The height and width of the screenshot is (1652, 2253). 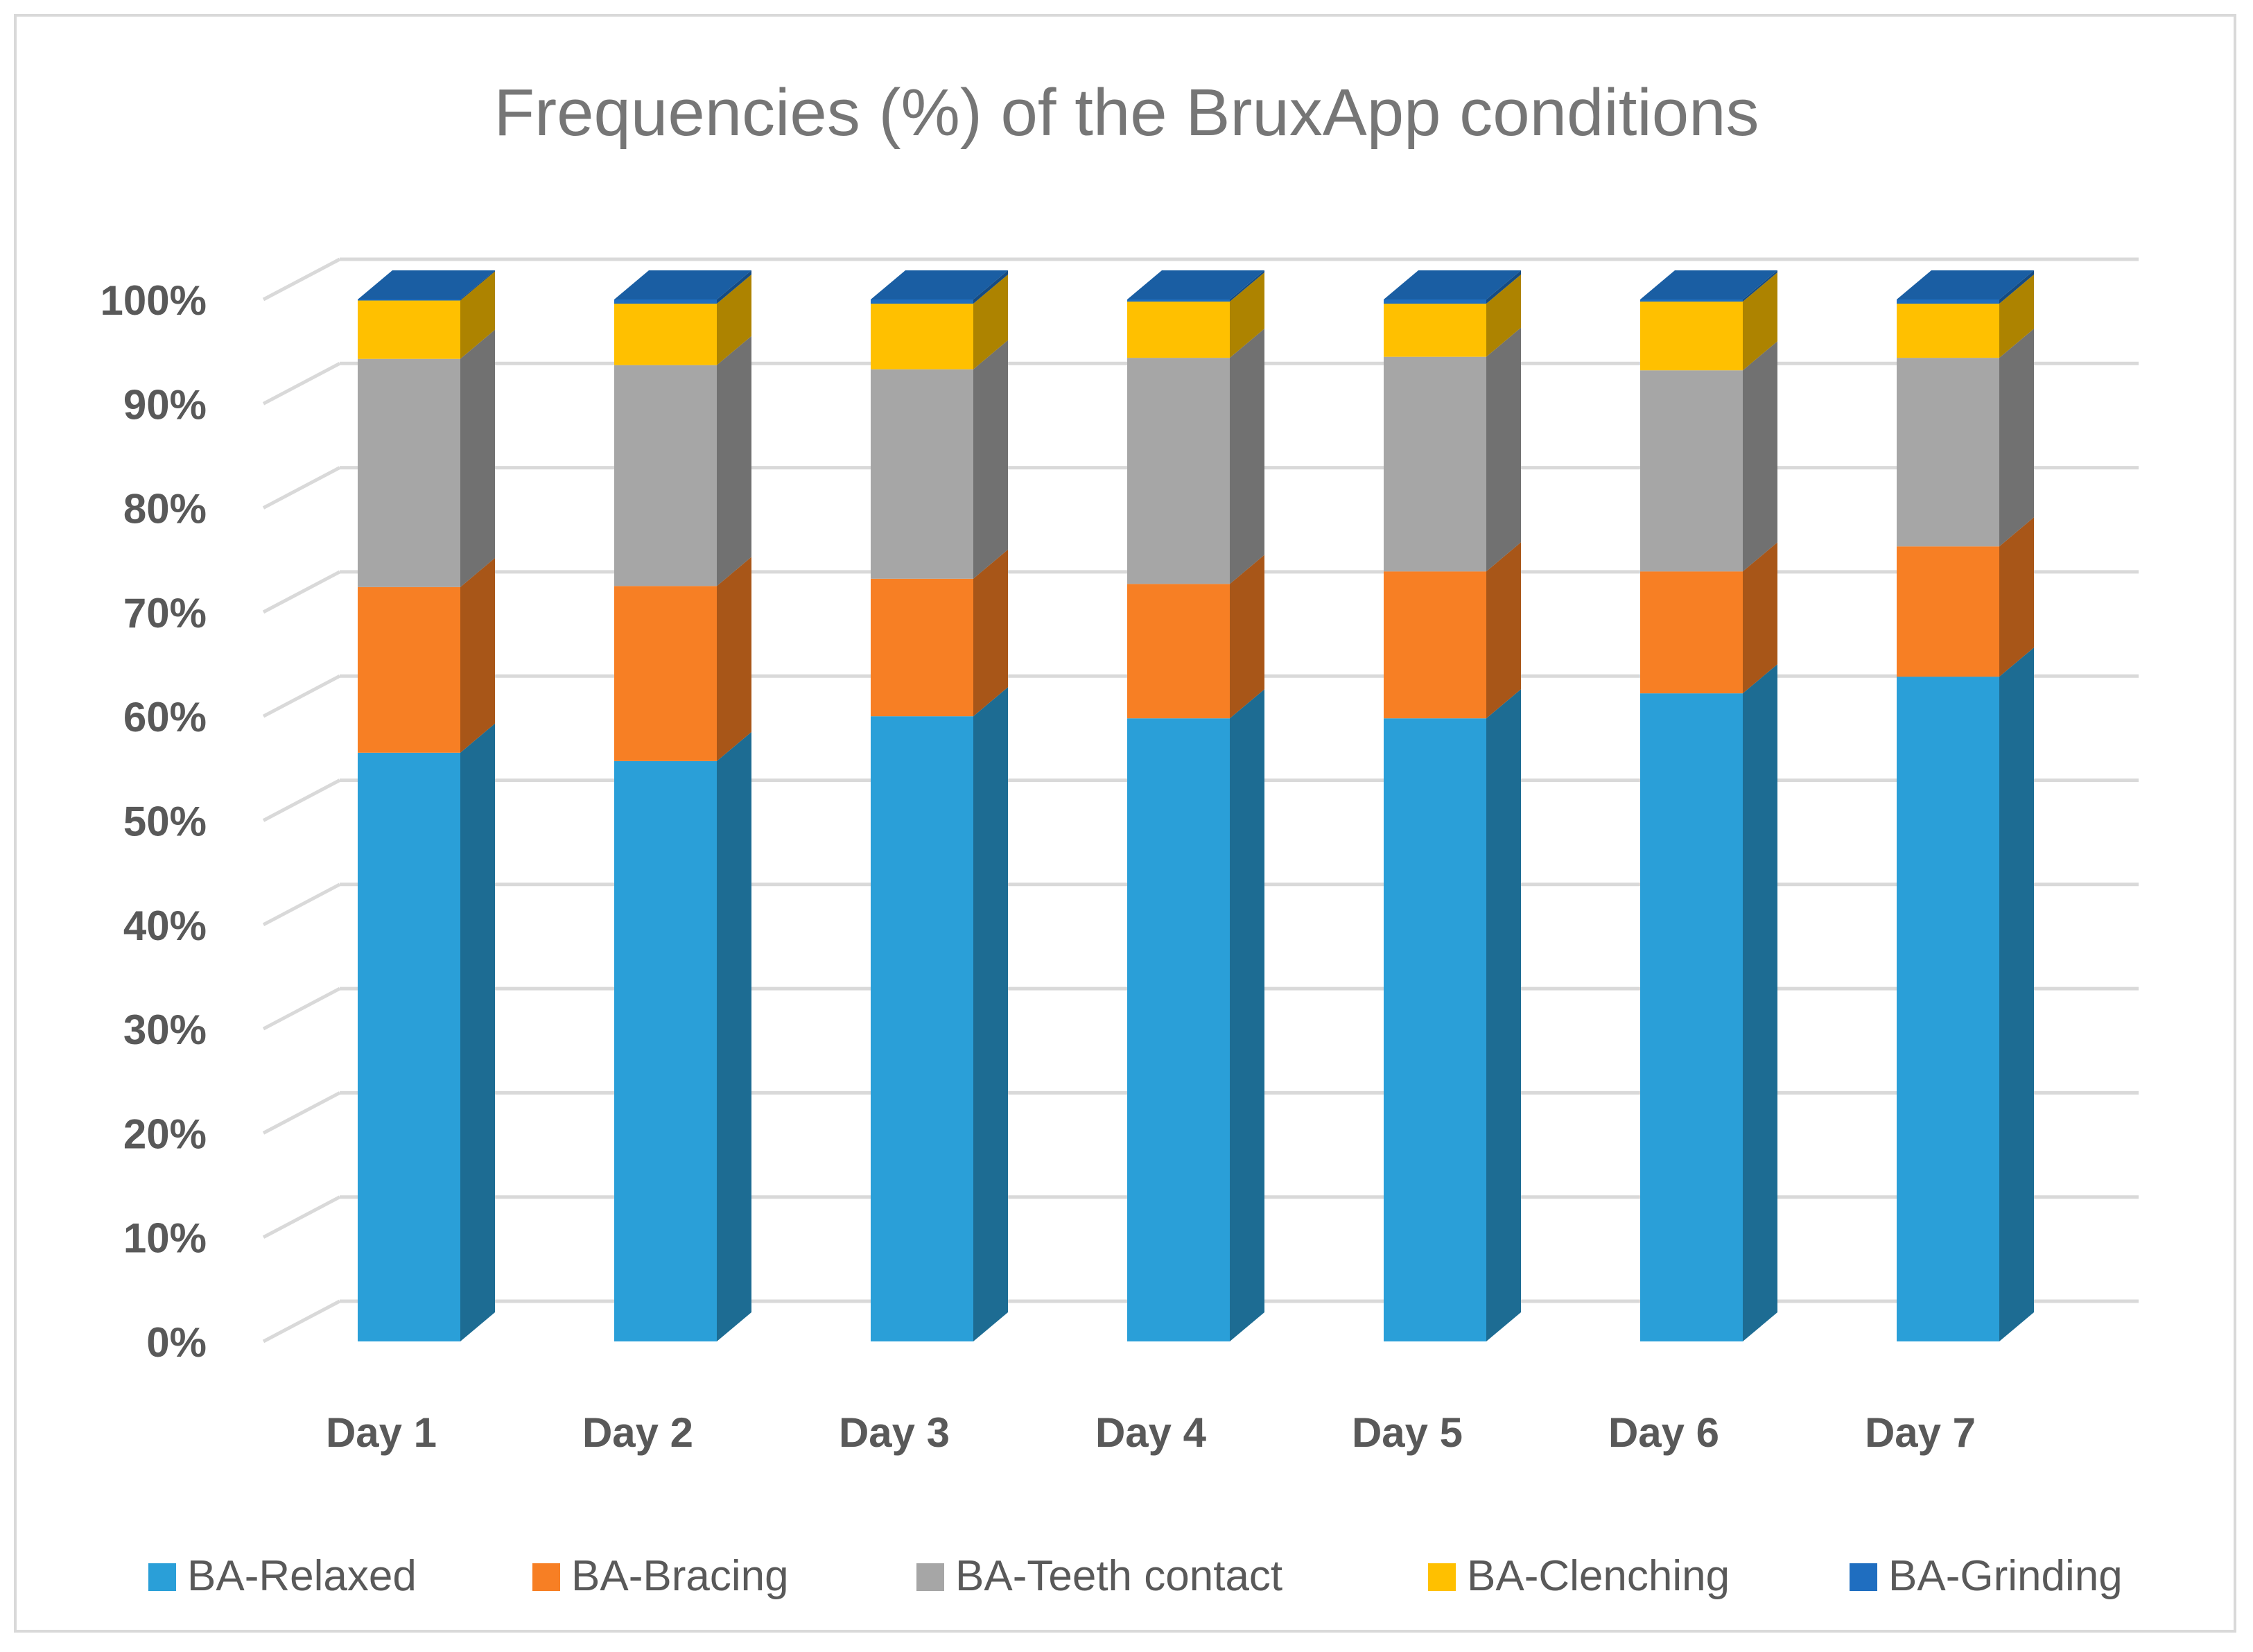 I want to click on y-tick-label: 100%, so click(x=154, y=300).